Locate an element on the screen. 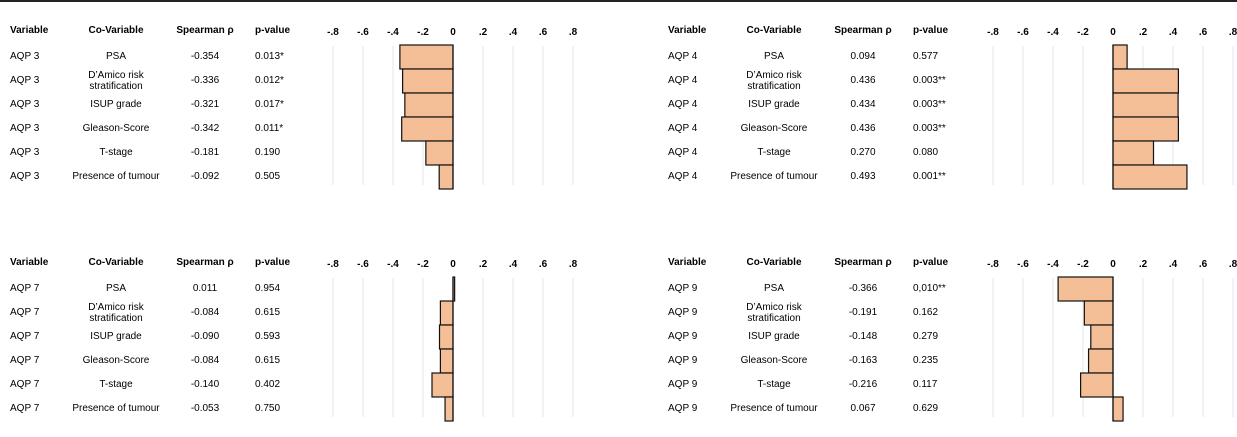  row-spearman-rho: -0.140 is located at coordinates (205, 384).